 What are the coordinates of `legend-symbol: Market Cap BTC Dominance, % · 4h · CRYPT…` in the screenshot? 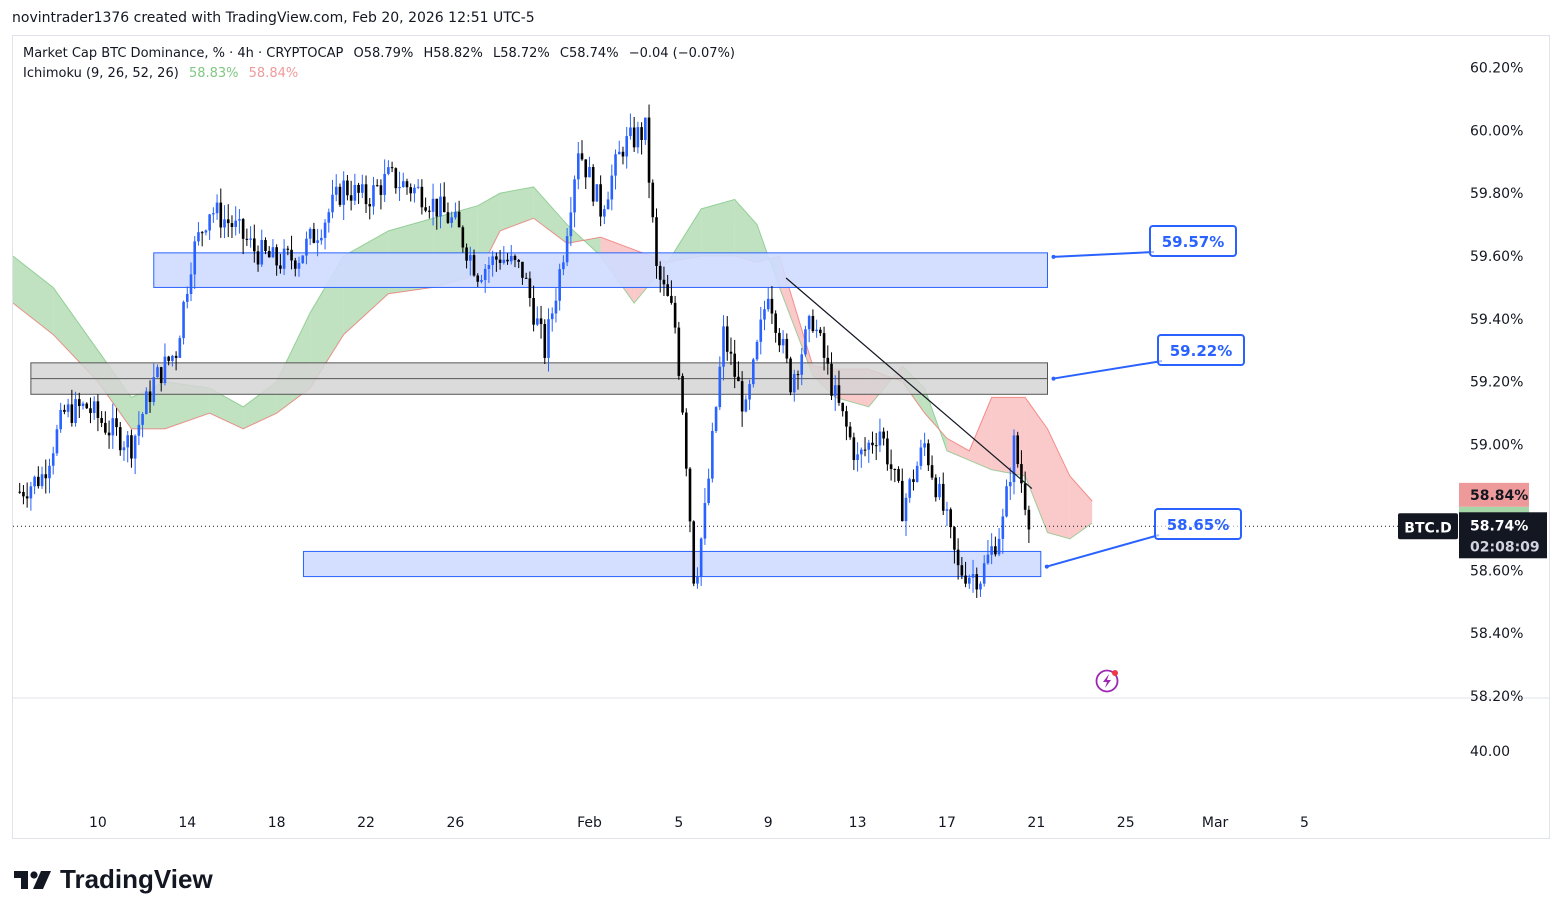 It's located at (183, 53).